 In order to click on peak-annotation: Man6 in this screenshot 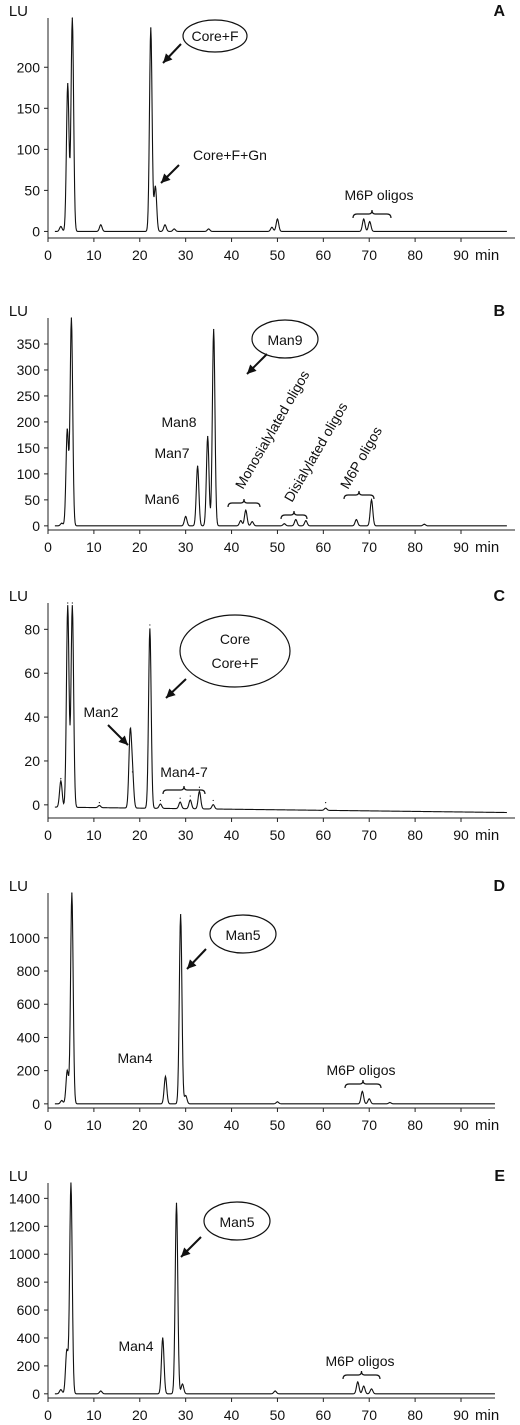, I will do `click(161, 499)`.